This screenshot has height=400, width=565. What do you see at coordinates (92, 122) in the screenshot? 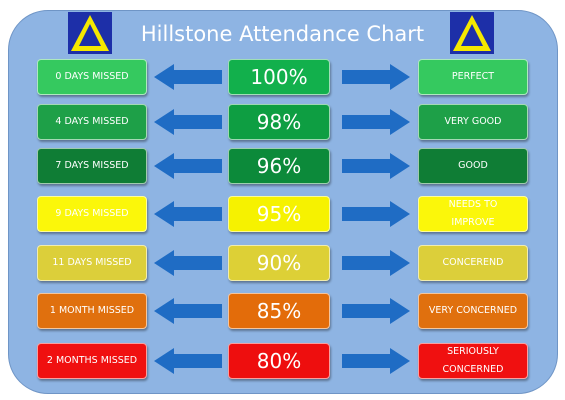
I see `missed-box: 4 DAYS MISSED` at bounding box center [92, 122].